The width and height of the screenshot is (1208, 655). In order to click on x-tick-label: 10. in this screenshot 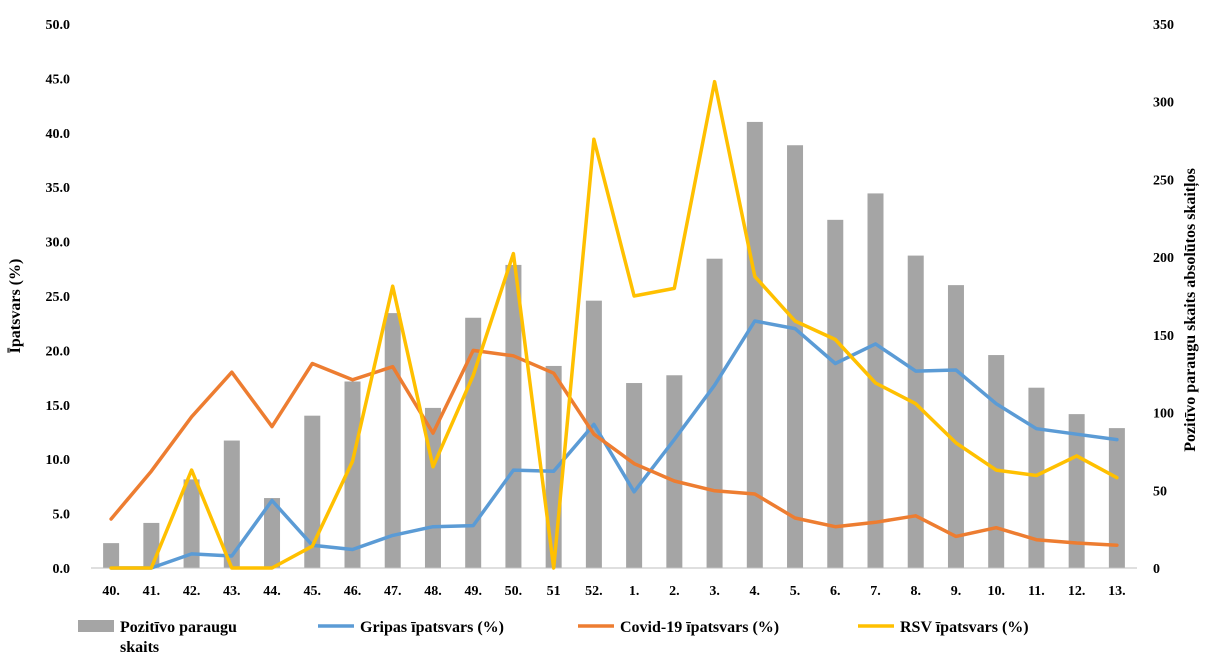, I will do `click(996, 591)`.